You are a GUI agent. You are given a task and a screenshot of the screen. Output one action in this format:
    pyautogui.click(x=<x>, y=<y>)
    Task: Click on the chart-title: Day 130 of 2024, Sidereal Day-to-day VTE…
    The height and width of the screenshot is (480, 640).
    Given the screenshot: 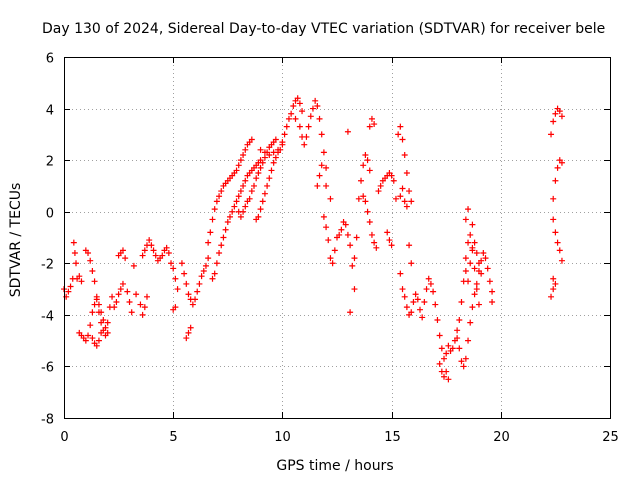 What is the action you would take?
    pyautogui.click(x=323, y=29)
    